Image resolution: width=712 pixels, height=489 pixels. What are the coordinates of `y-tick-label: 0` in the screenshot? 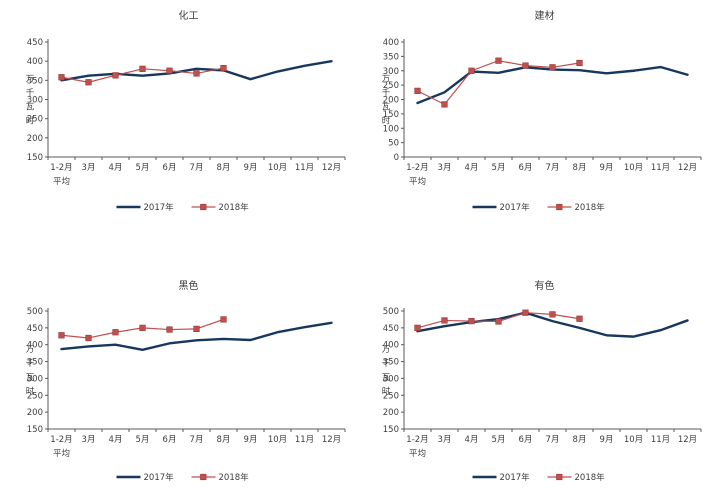 It's located at (396, 158).